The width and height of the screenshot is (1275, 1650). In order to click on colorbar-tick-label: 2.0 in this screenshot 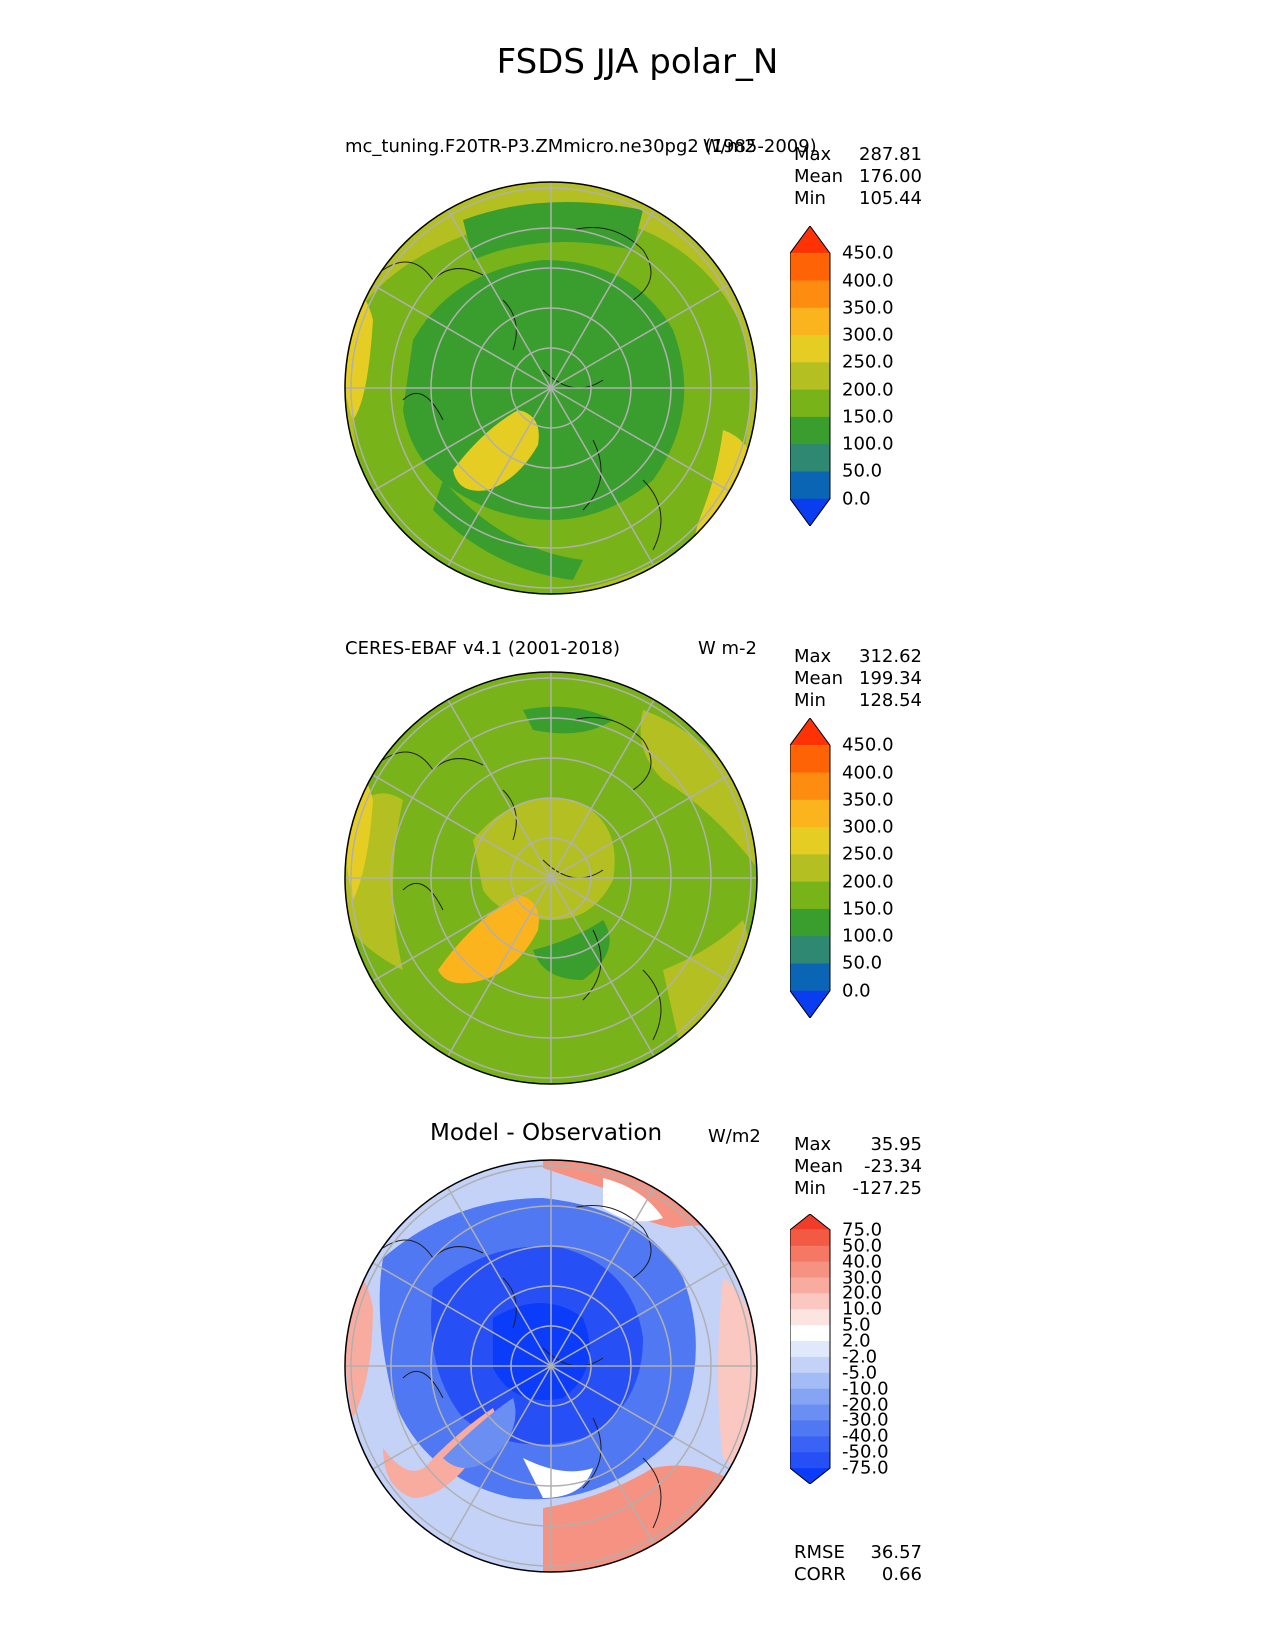, I will do `click(856, 1341)`.